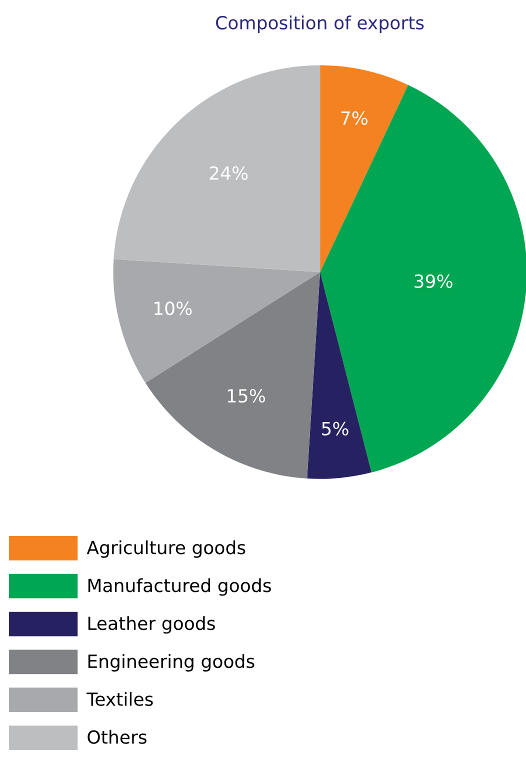 This screenshot has width=526, height=759. I want to click on data-label: 5%, so click(335, 429).